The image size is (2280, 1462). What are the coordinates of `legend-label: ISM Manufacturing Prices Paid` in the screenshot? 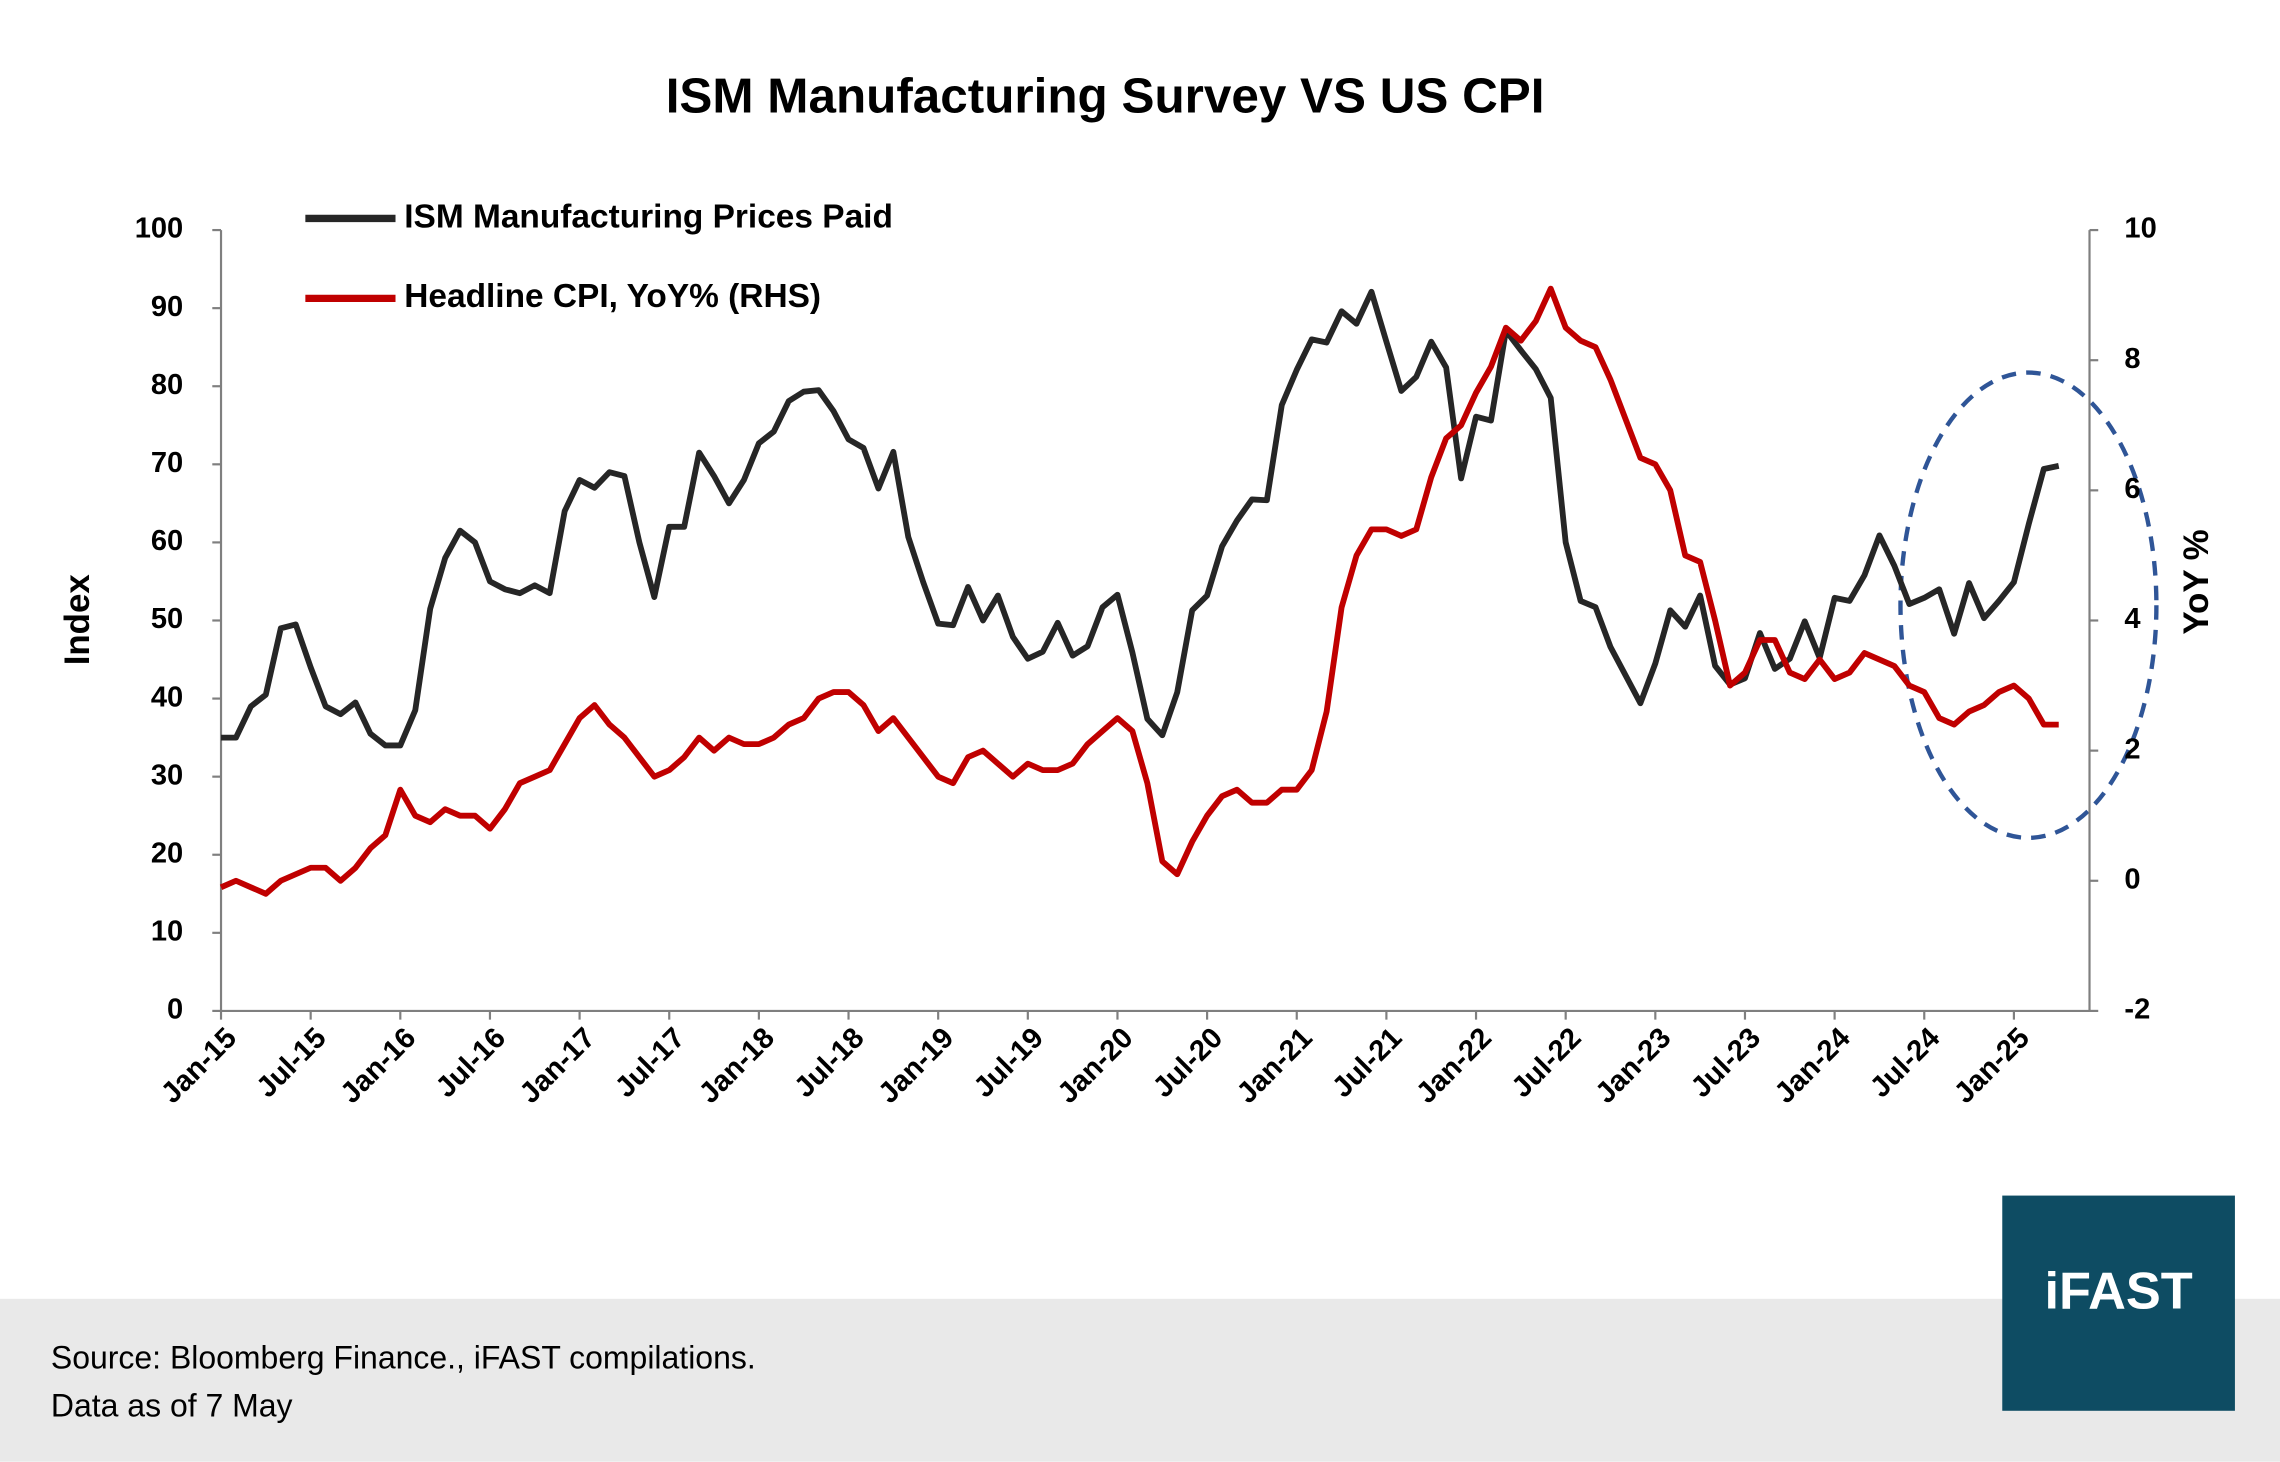 It's located at (648, 216).